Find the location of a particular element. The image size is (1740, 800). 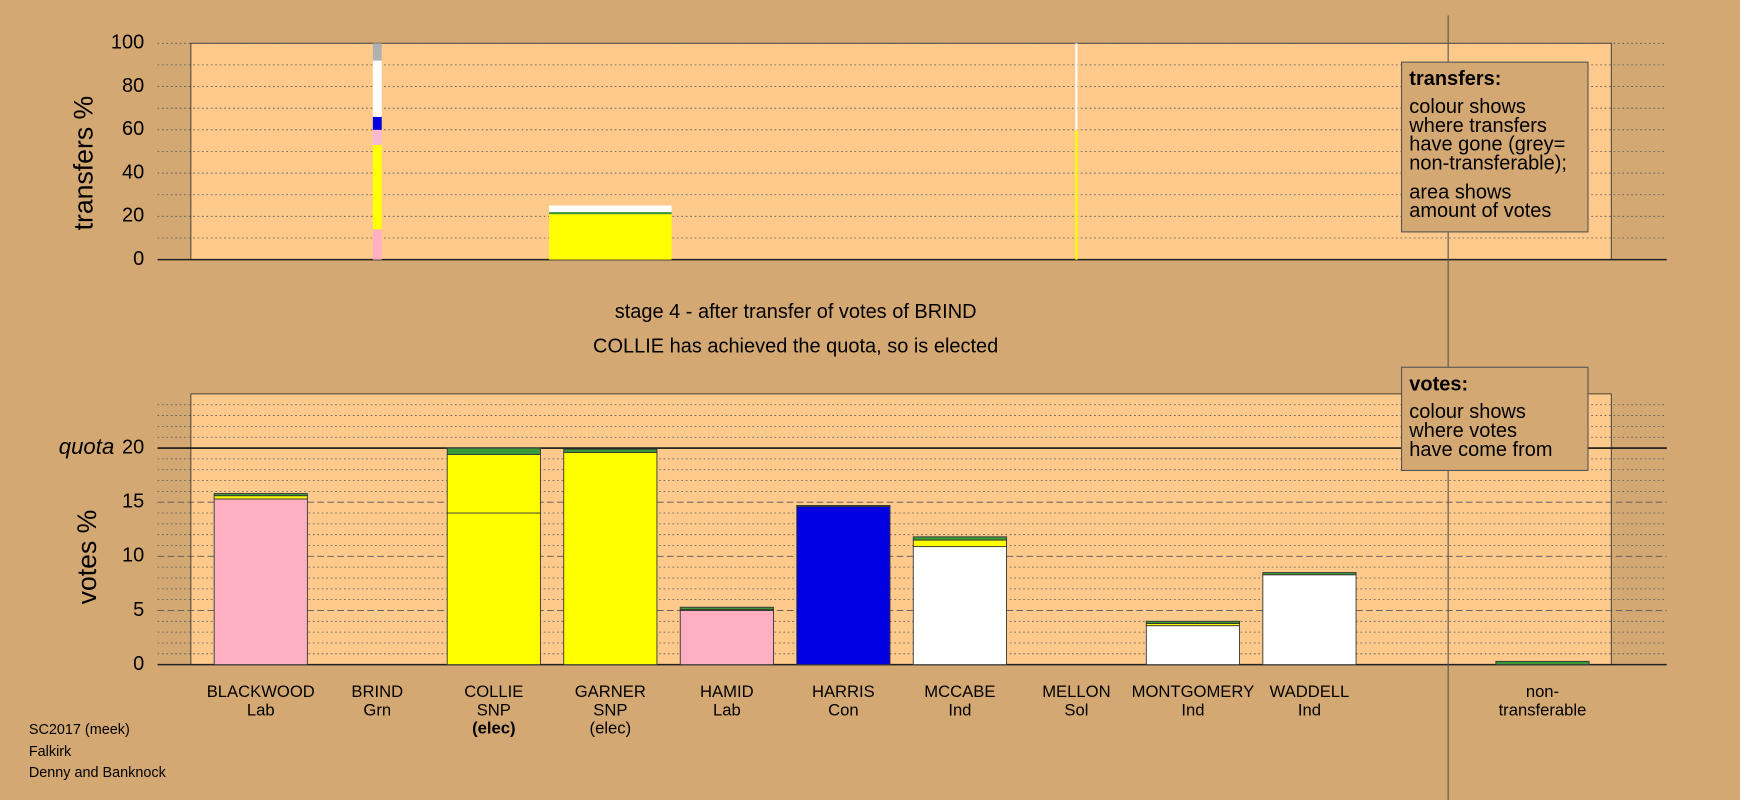

y-axis-label: transfers % is located at coordinates (83, 163).